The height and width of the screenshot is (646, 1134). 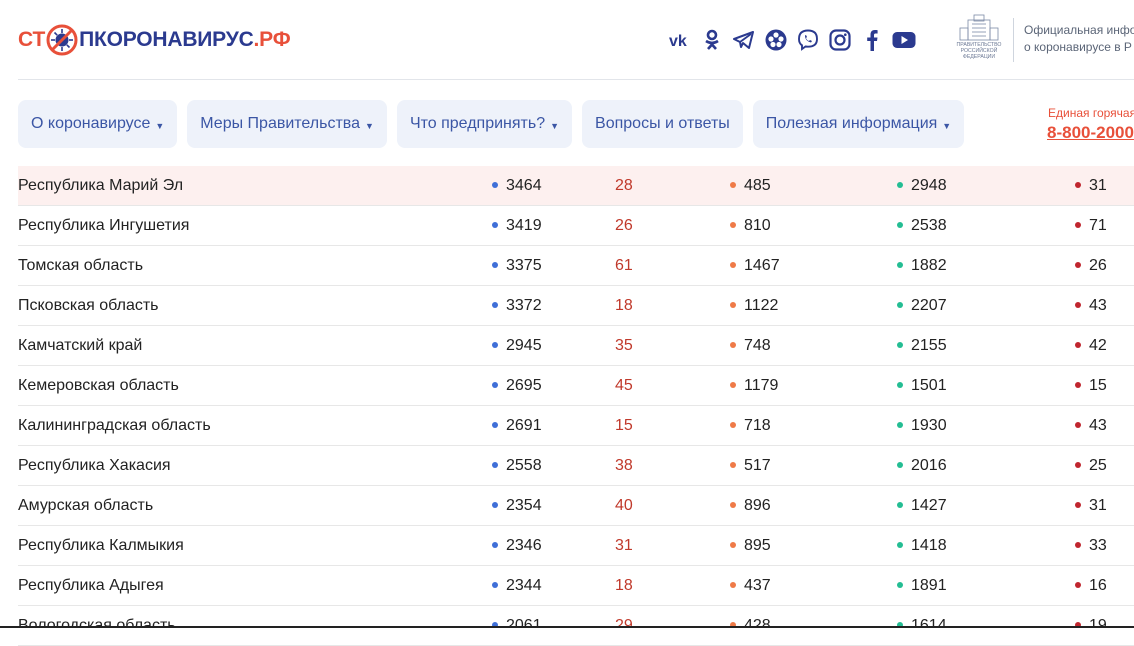 I want to click on region-name-cell: Кемеровская область, so click(x=98, y=385).